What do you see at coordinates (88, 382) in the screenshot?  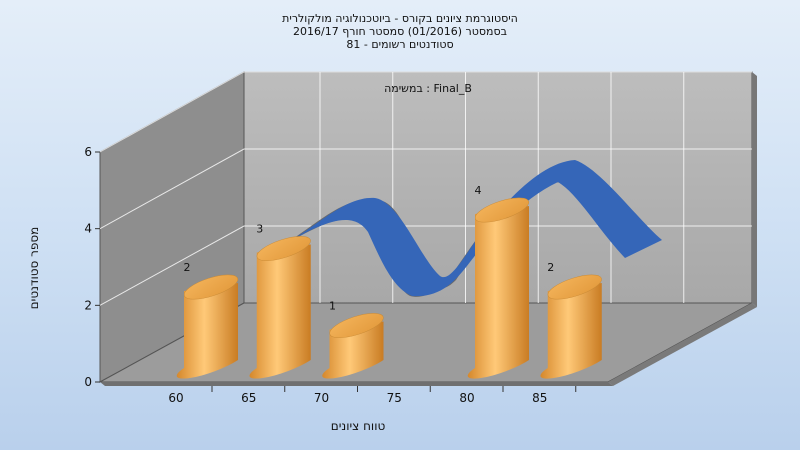 I see `y-tick-label: 0` at bounding box center [88, 382].